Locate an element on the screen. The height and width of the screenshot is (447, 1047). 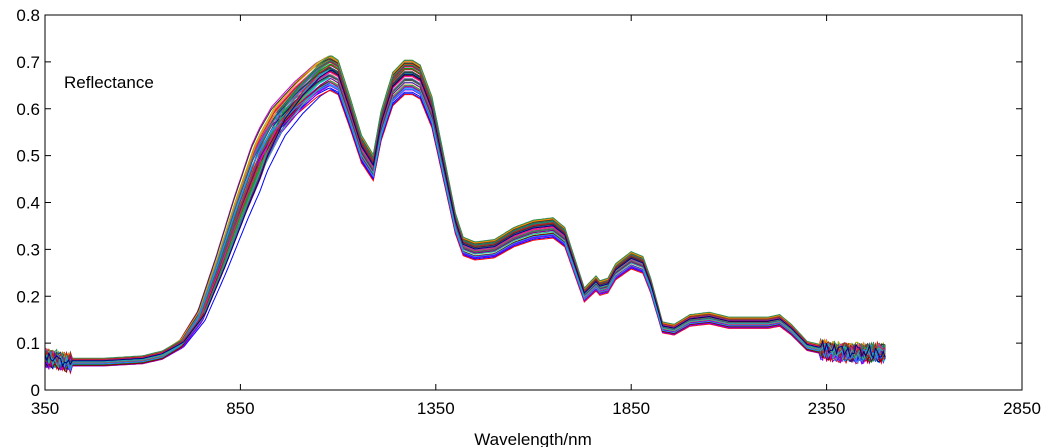
y-tick-label: 0.8 is located at coordinates (28, 15).